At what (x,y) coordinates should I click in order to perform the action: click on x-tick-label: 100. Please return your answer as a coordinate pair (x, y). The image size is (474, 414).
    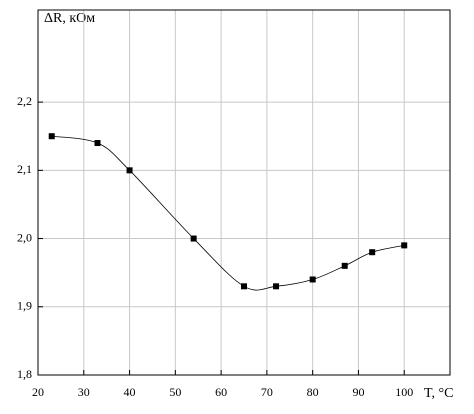
    Looking at the image, I should click on (404, 392).